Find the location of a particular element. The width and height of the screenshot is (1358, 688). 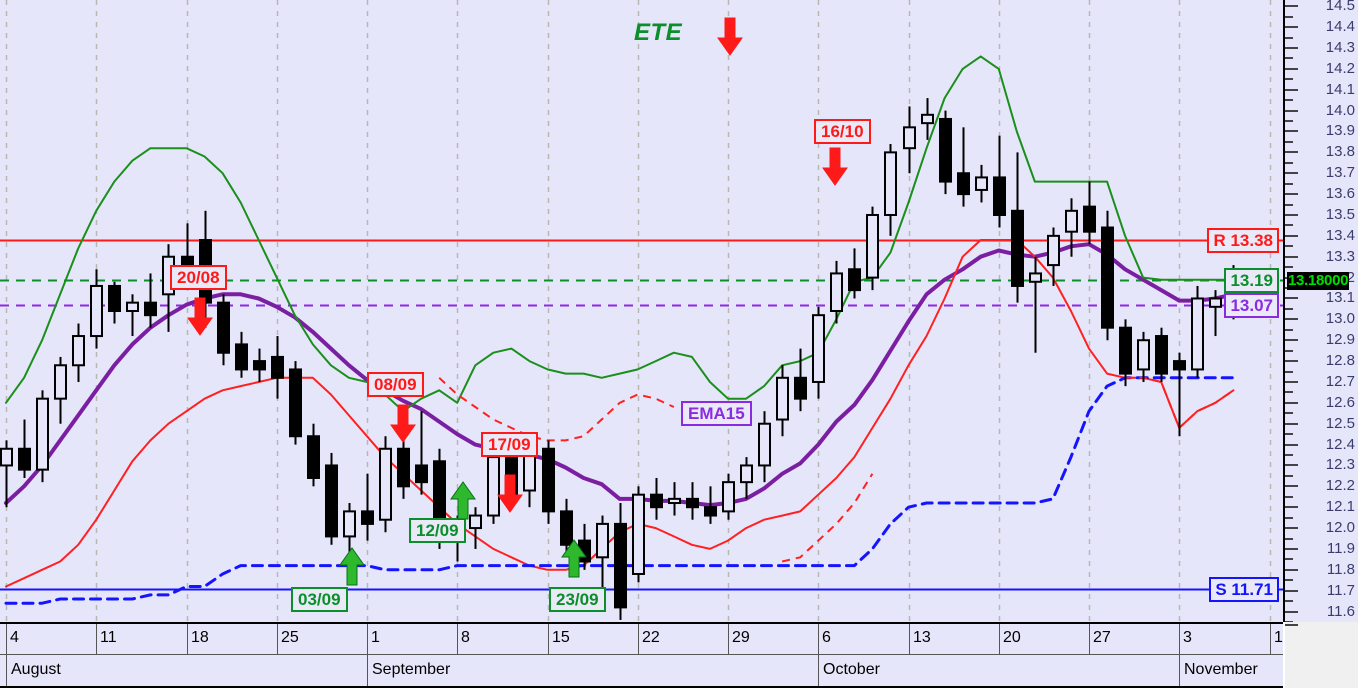

price-tick-label: 11.6 is located at coordinates (1340, 611).